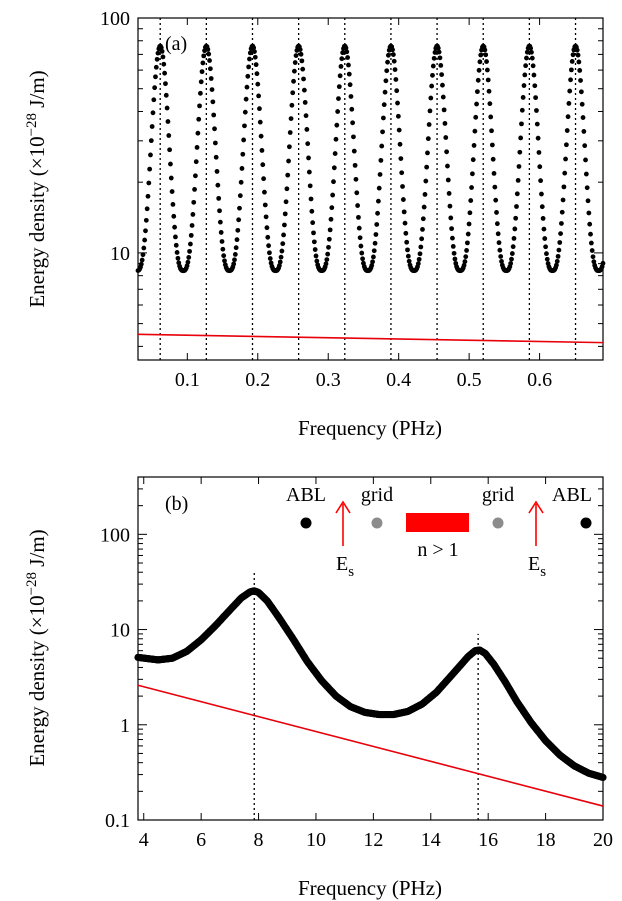  Describe the element at coordinates (398, 380) in the screenshot. I see `x-tick-label: 0.4` at that location.